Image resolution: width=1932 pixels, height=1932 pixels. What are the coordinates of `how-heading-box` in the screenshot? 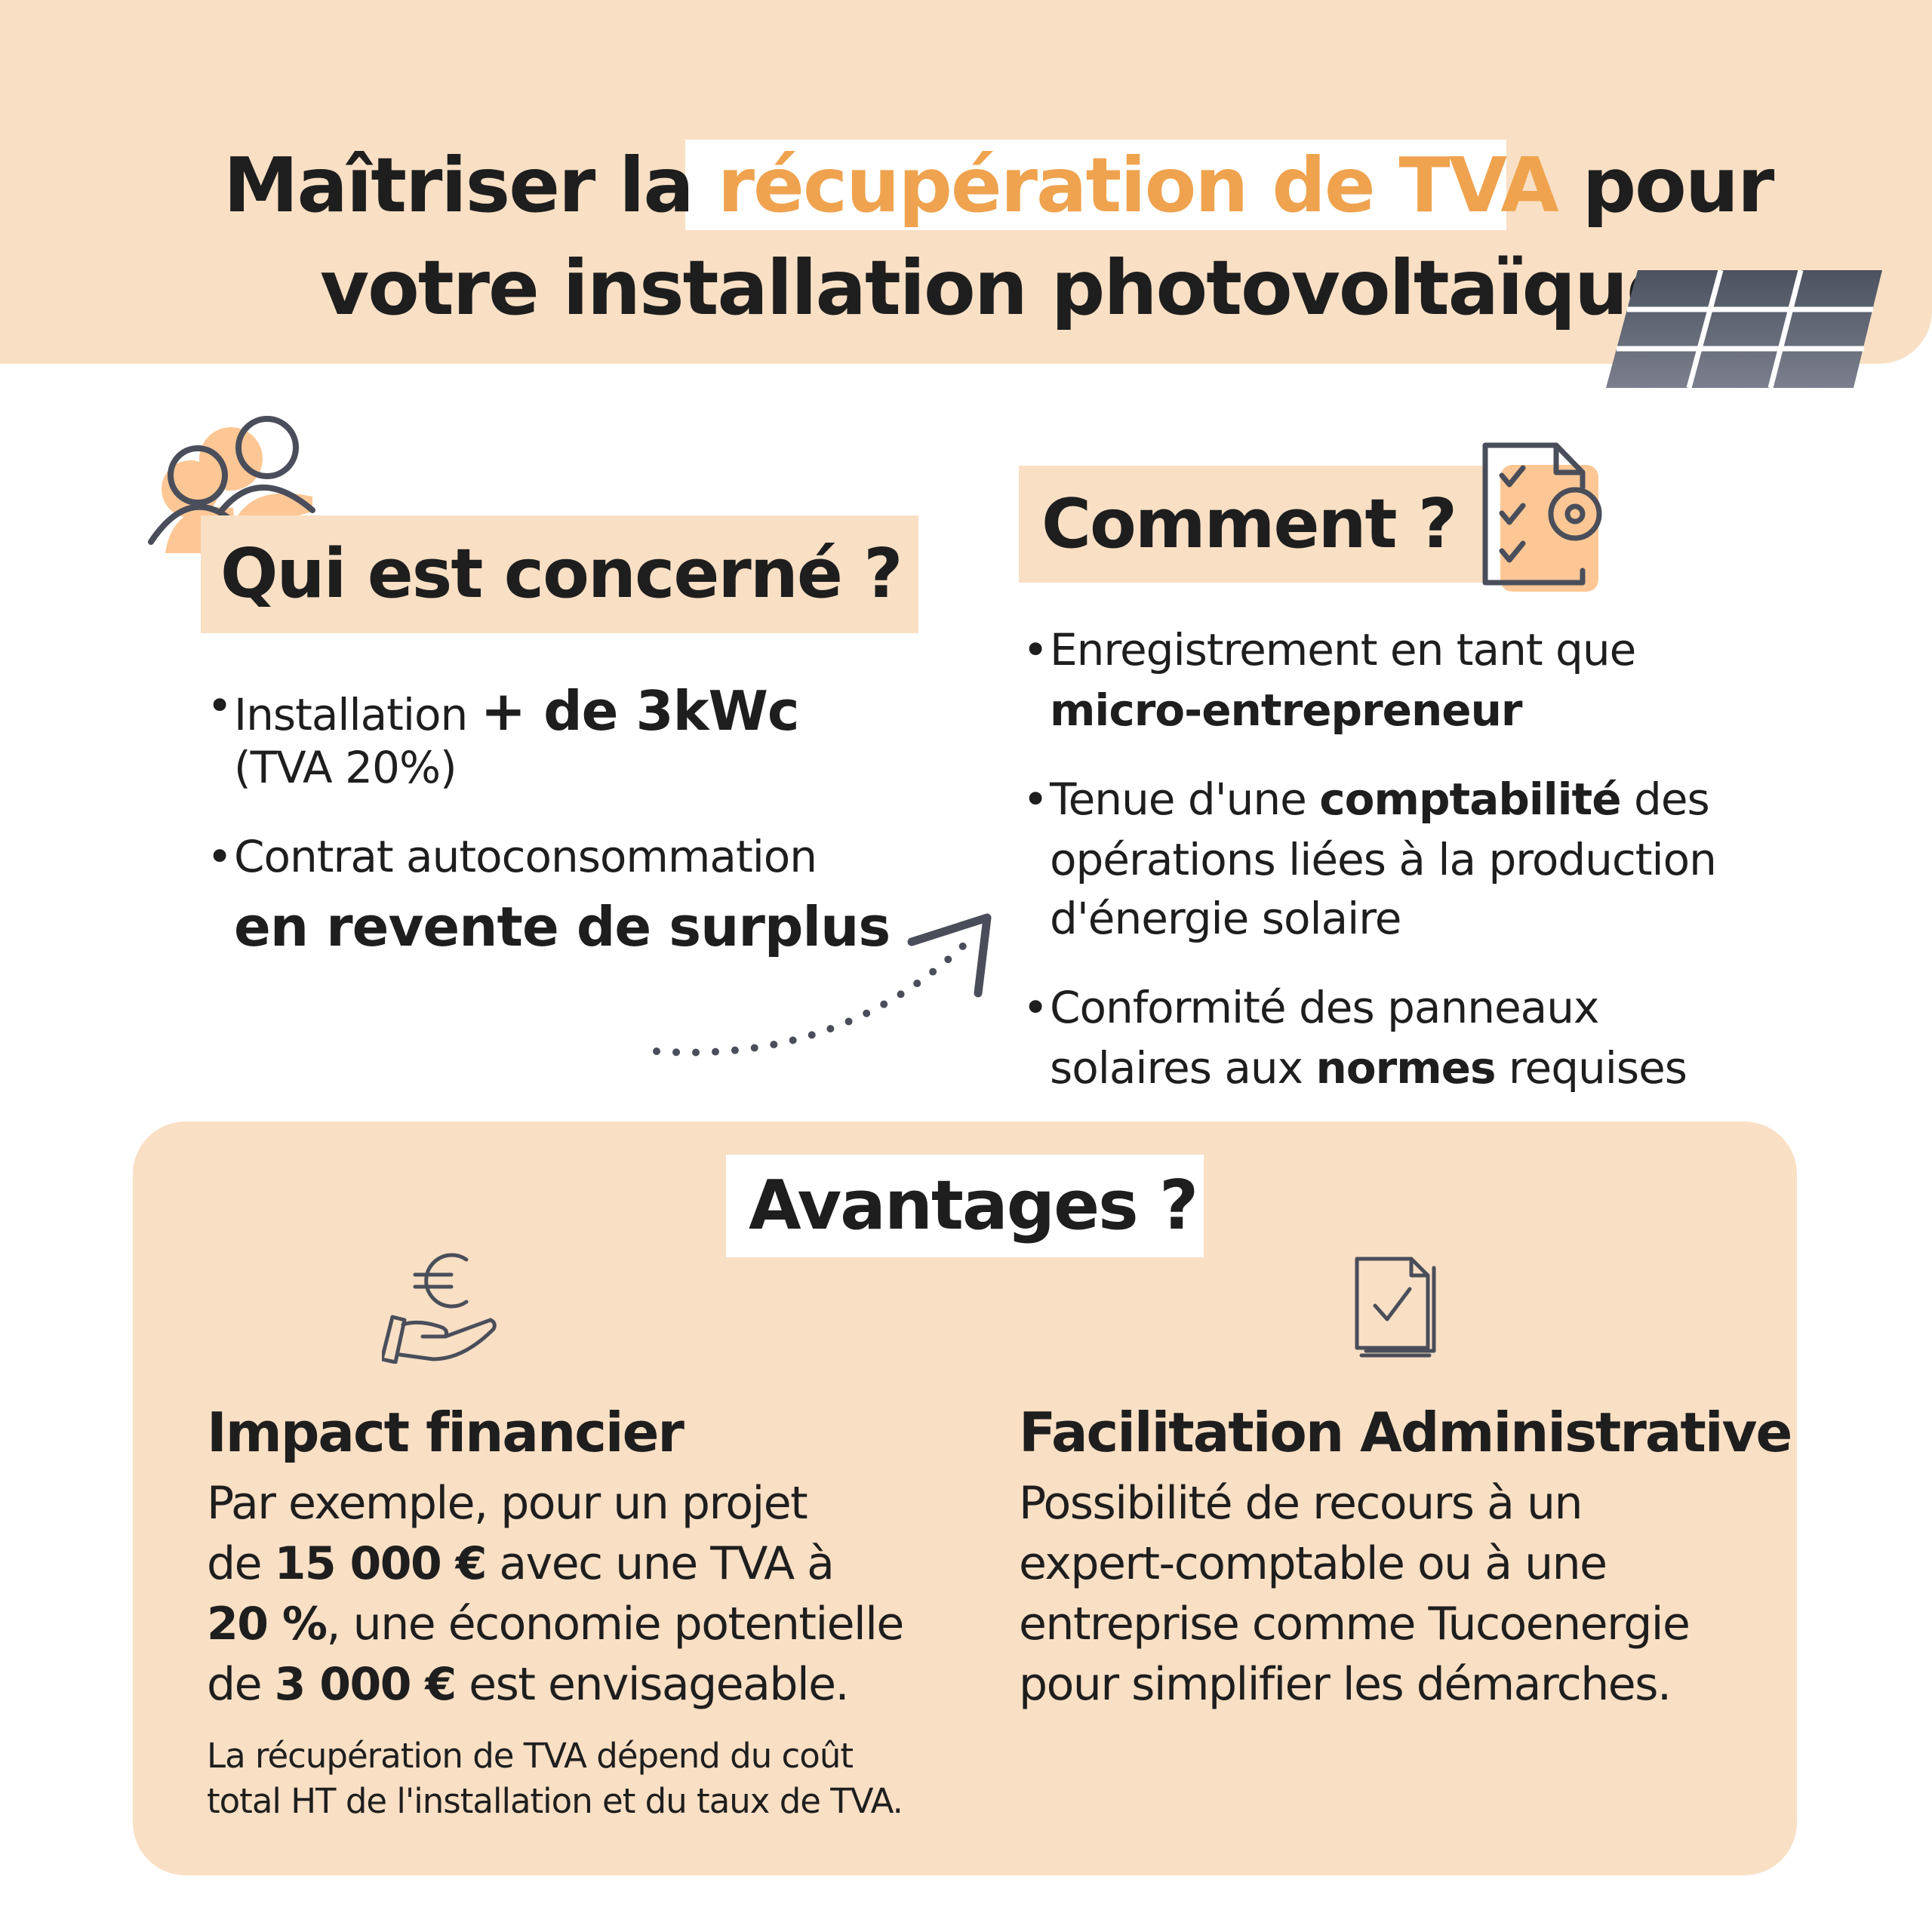 It's located at (1252, 524).